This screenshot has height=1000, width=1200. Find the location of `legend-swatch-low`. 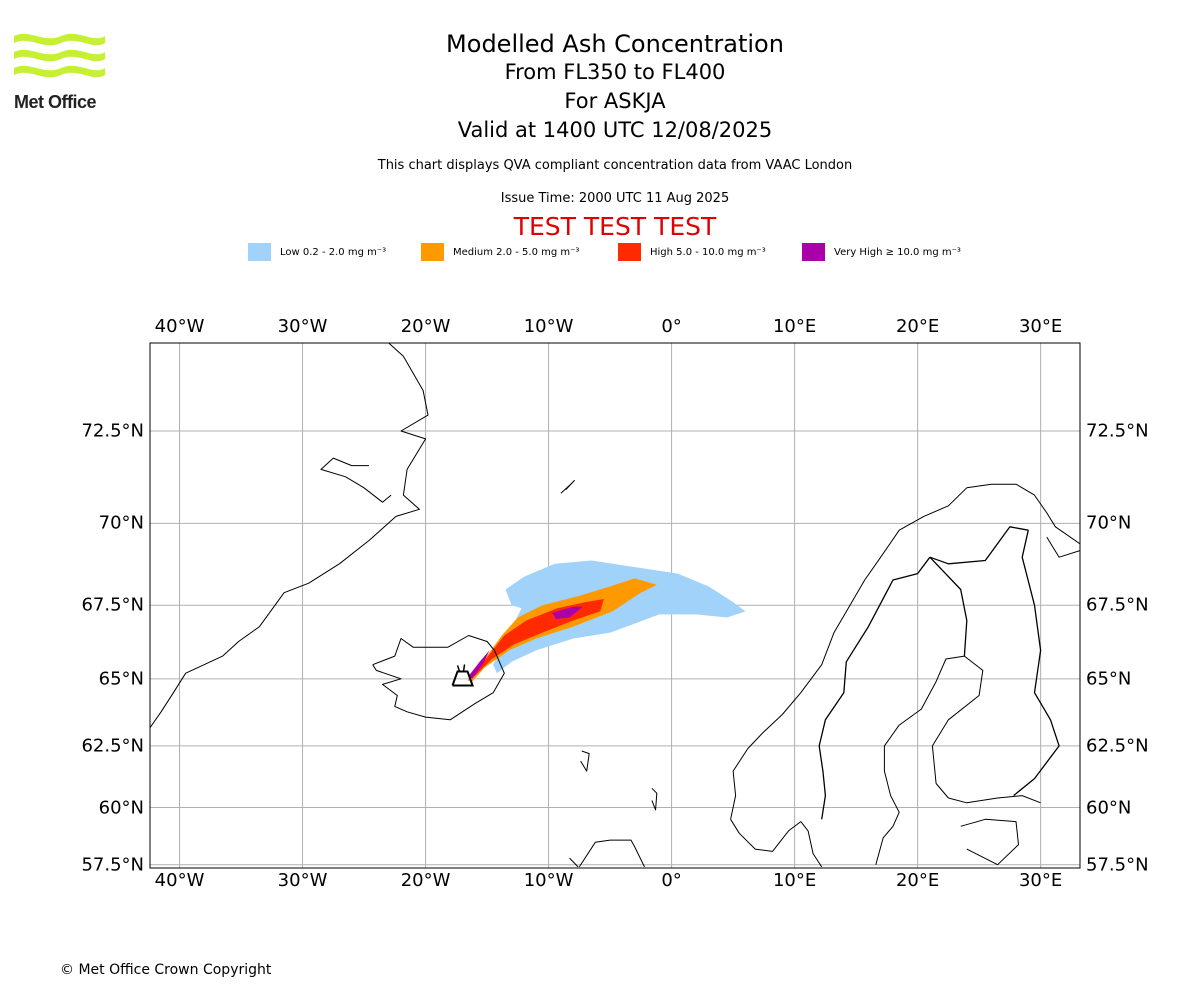

legend-swatch-low is located at coordinates (259, 252).